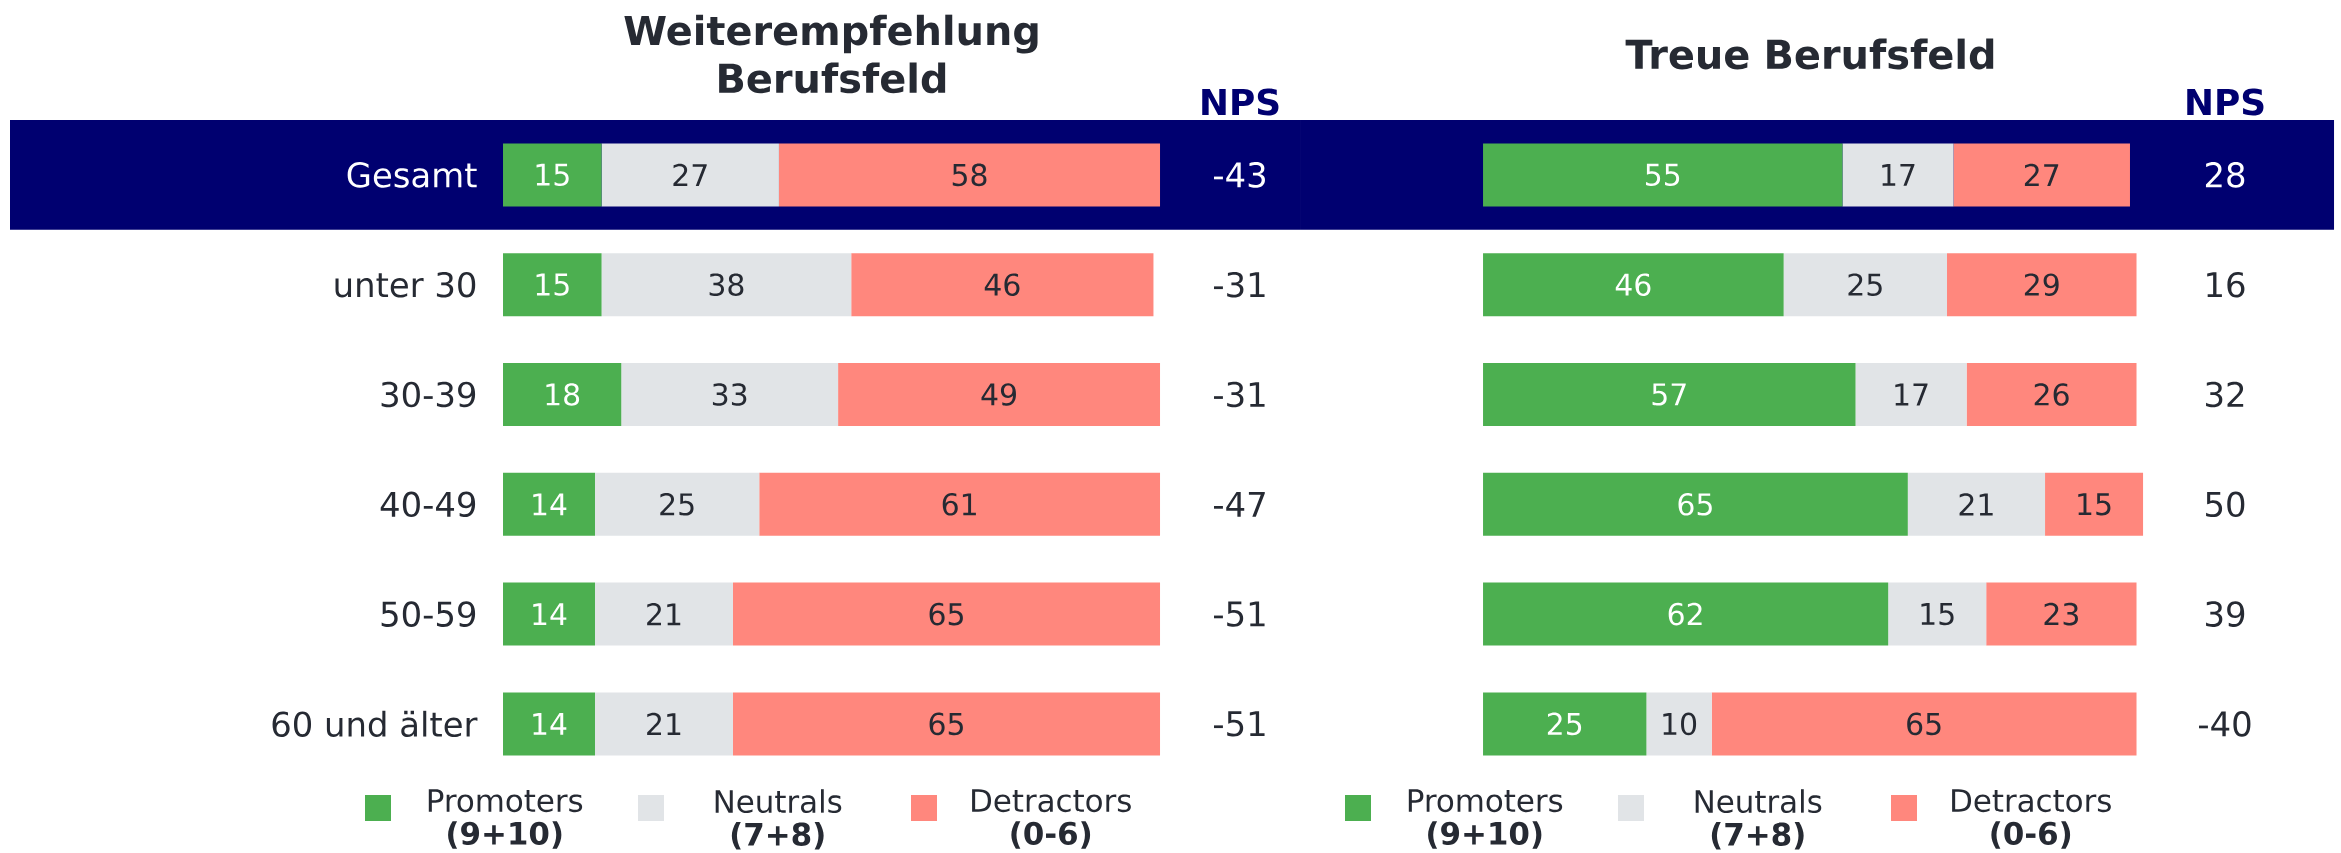  I want to click on data-label: 18, so click(563, 394).